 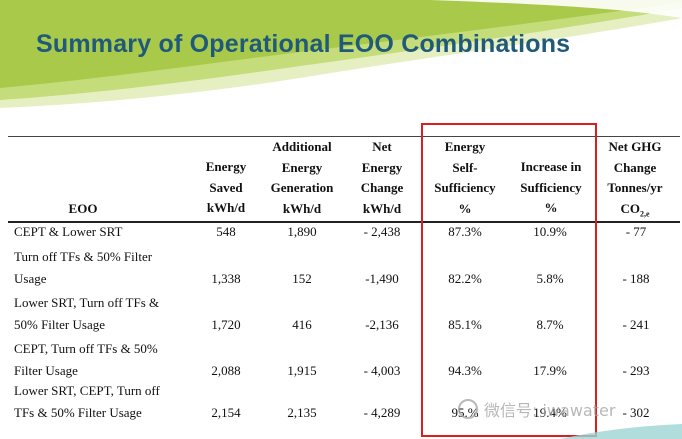 What do you see at coordinates (465, 324) in the screenshot?
I see `self-sufficiency-cell: 85.1%` at bounding box center [465, 324].